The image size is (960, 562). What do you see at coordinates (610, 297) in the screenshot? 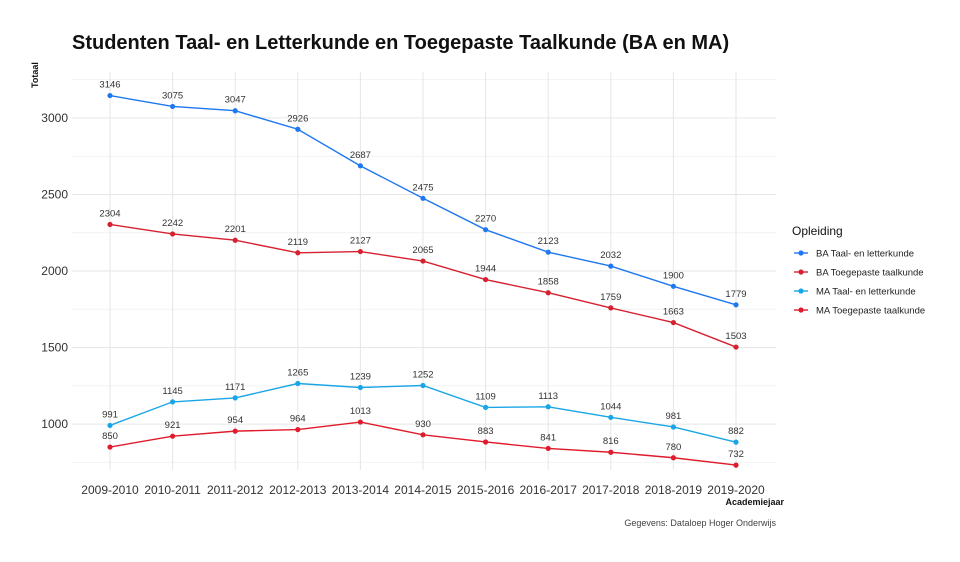
I see `data-label: 1759` at bounding box center [610, 297].